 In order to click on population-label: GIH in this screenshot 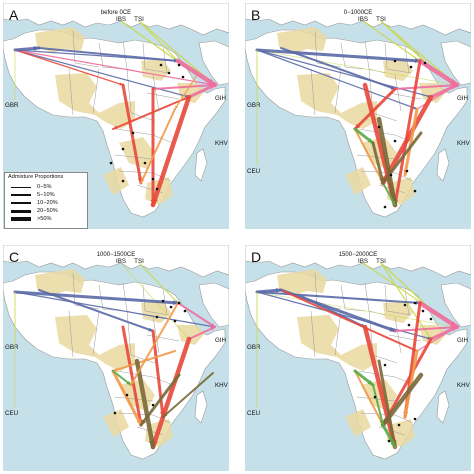, I will do `click(220, 340)`.